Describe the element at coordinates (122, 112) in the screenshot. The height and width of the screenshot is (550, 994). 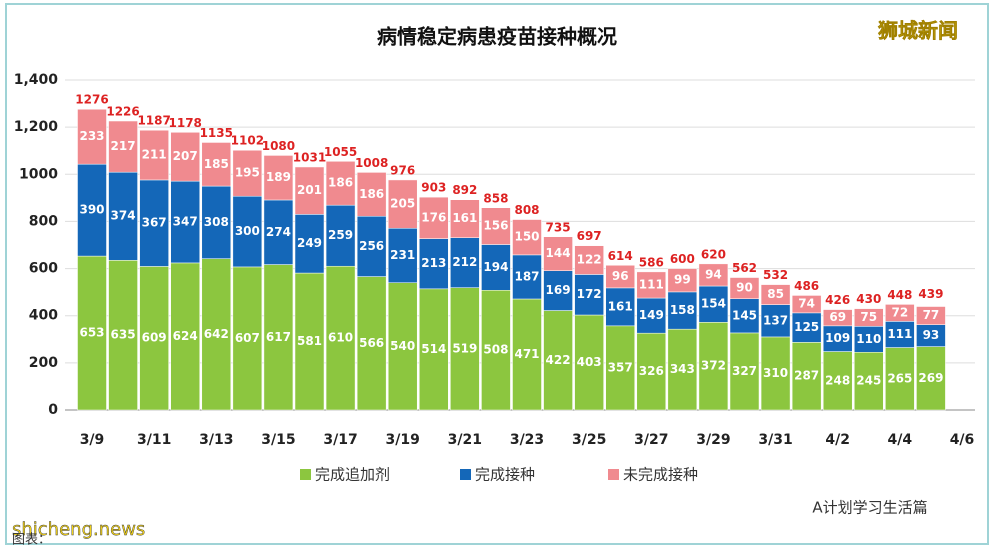
I see `total-label: 1226` at that location.